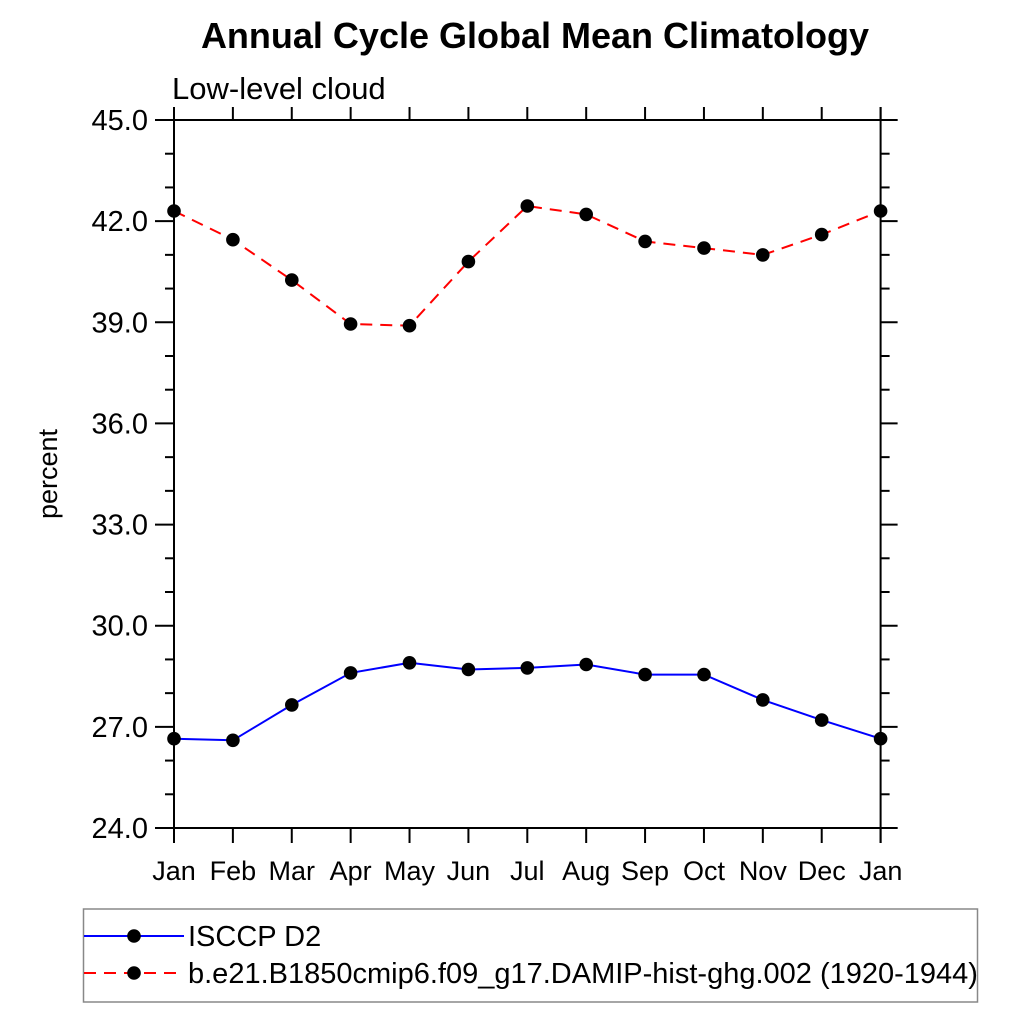 This screenshot has width=1024, height=1024. I want to click on x-tick-labels: Jan Feb Mar Apr May Jun Jul Aug Sep Oct Nov Dec Jan, so click(527, 871).